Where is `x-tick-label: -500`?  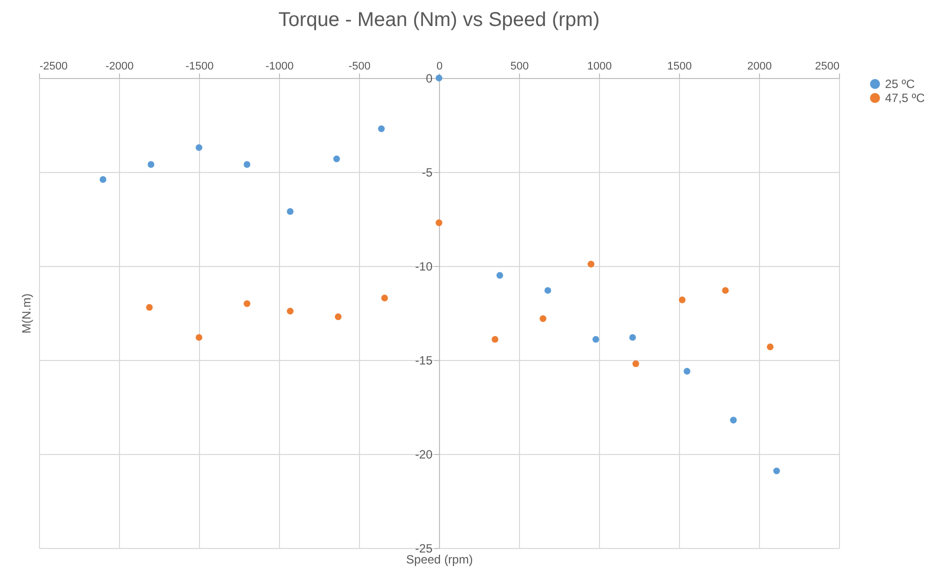
x-tick-label: -500 is located at coordinates (359, 66).